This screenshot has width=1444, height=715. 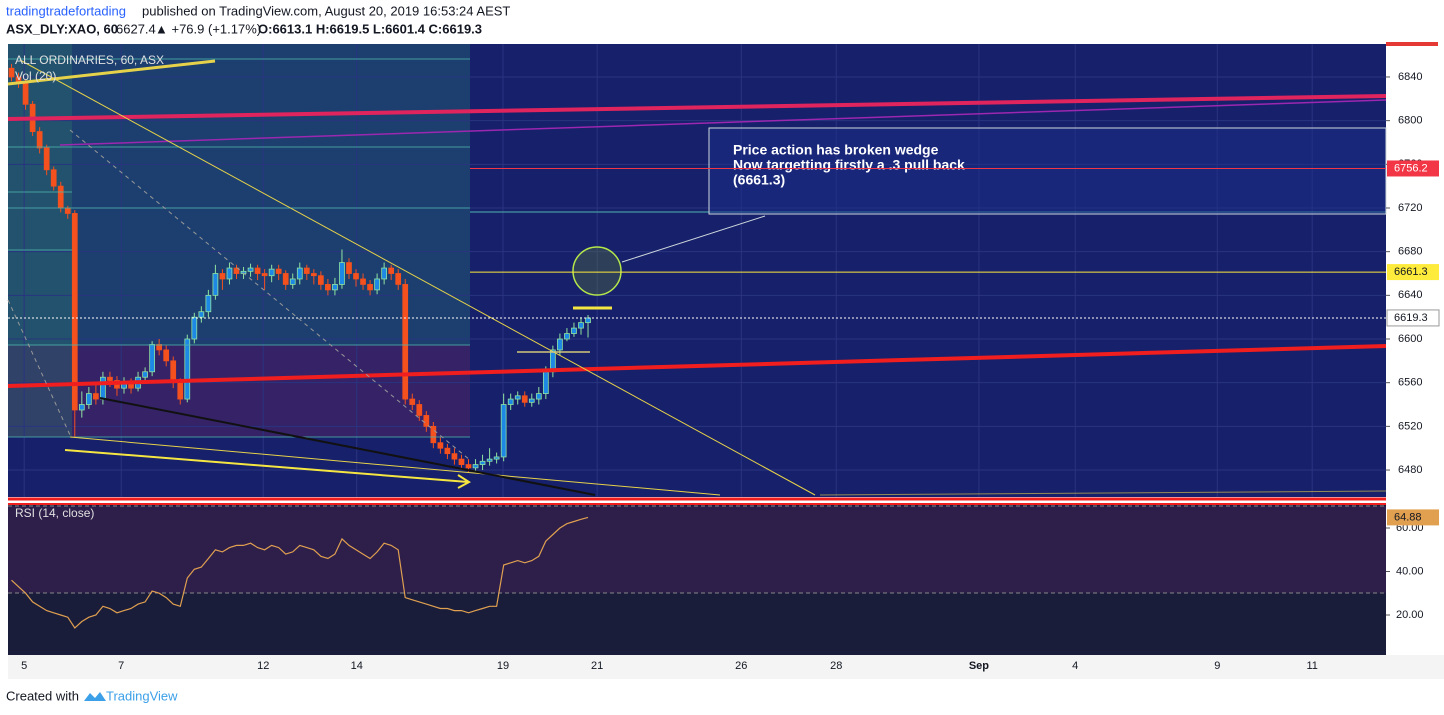 What do you see at coordinates (1408, 517) in the screenshot?
I see `rsi-marker-label: 64.88` at bounding box center [1408, 517].